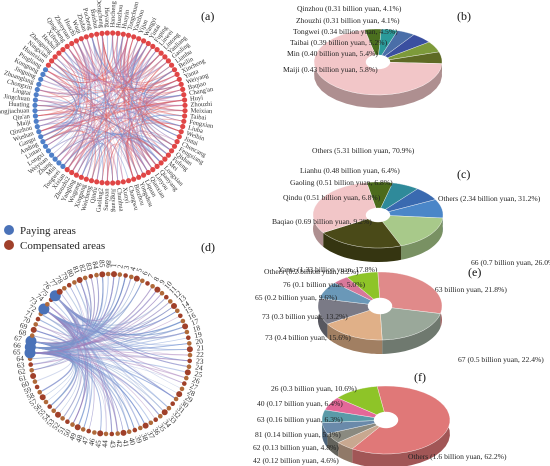 This screenshot has height=466, width=550. I want to click on chord-a-node-label: Meixian, so click(201, 111).